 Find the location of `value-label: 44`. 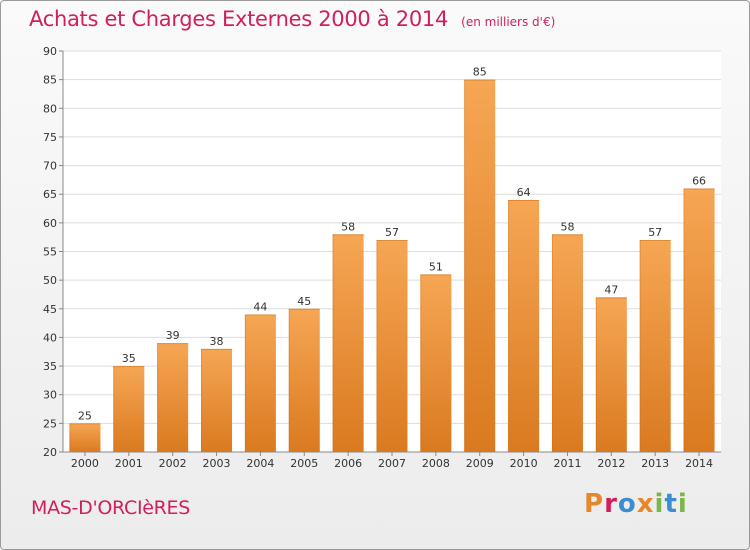

value-label: 44 is located at coordinates (260, 307).